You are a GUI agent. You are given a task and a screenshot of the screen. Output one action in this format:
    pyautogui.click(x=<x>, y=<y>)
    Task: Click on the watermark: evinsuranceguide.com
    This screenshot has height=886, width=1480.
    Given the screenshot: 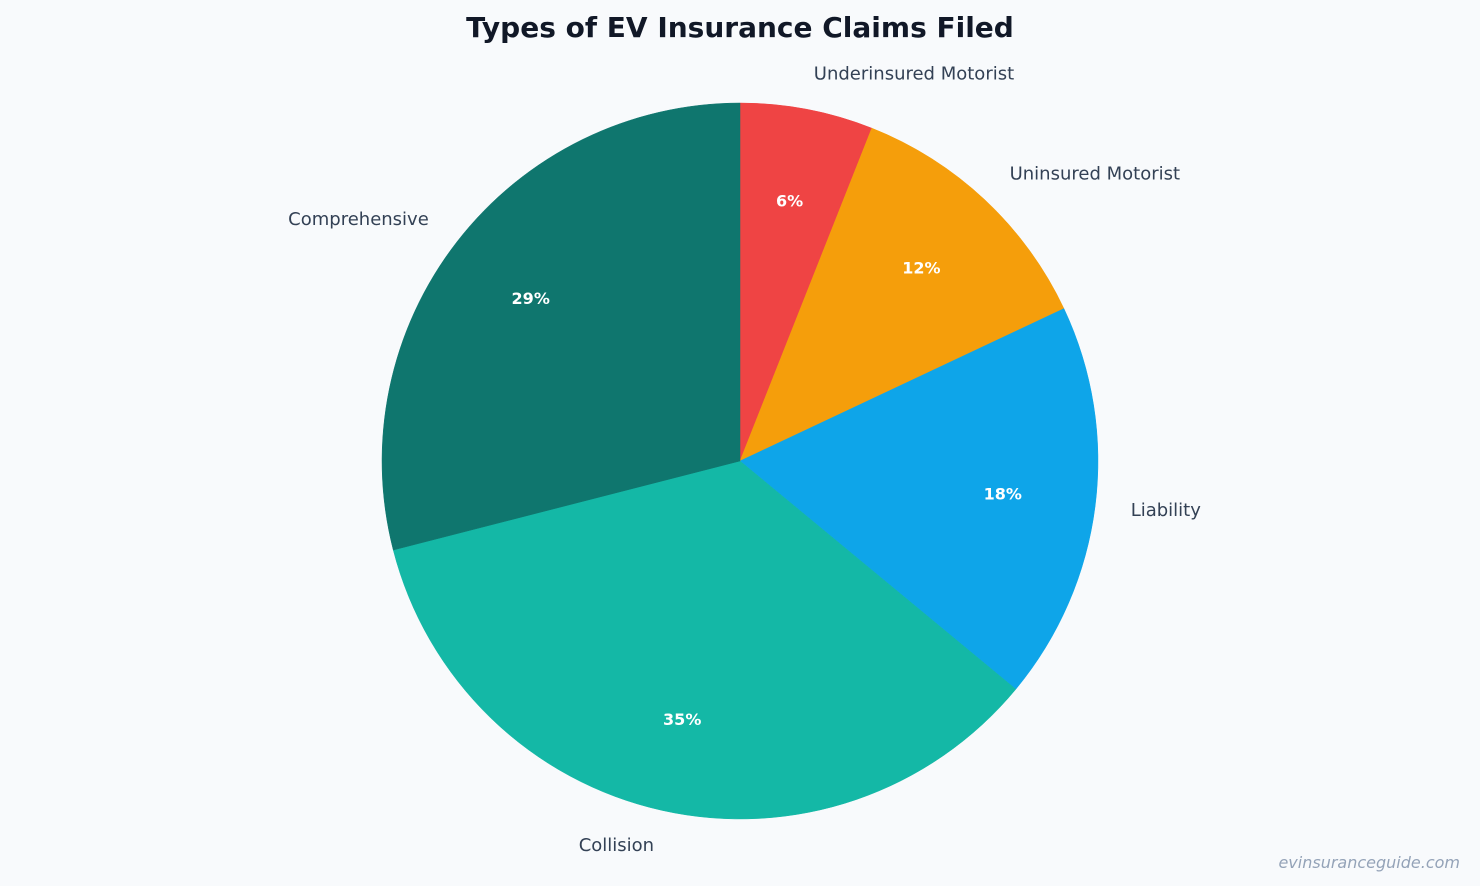 What is the action you would take?
    pyautogui.click(x=1369, y=862)
    